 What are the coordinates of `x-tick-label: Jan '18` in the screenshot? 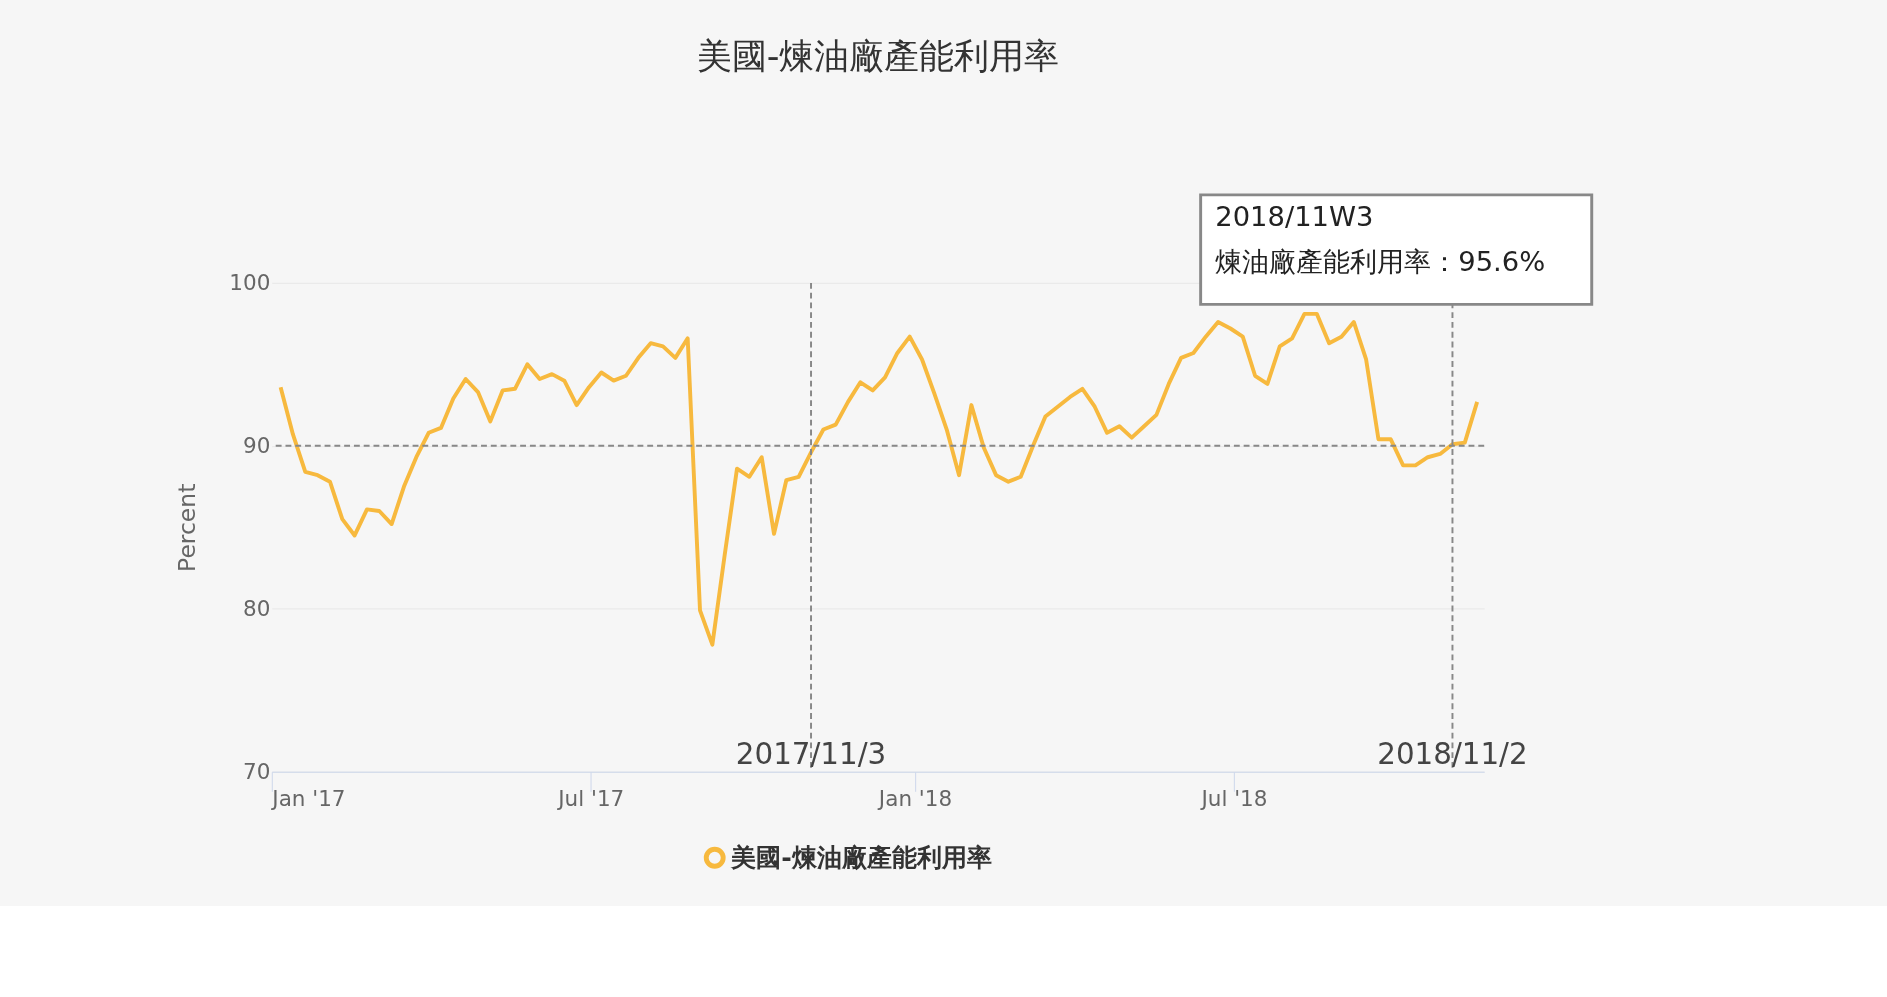 It's located at (914, 799).